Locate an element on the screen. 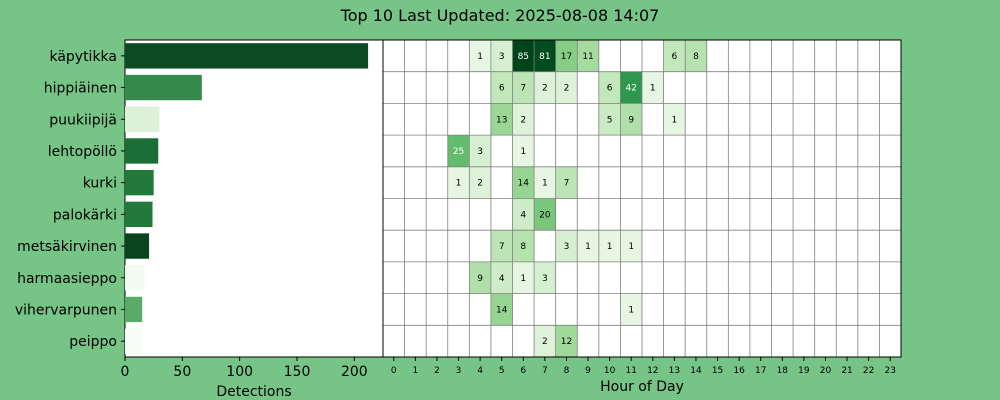 The width and height of the screenshot is (1000, 400). heatmap-x-axis-label: Hour of Day is located at coordinates (642, 387).